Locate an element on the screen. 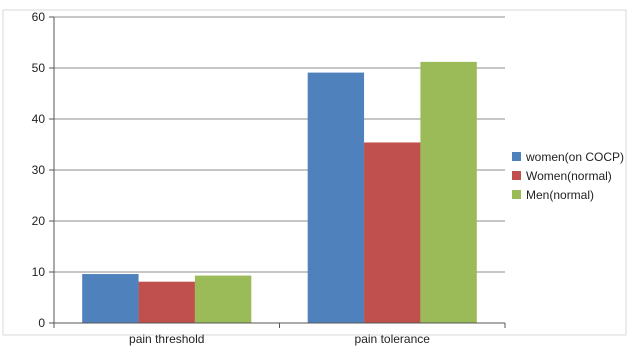  y-axis-ticks: 0 10 20 30 40 50 60 is located at coordinates (43, 170).